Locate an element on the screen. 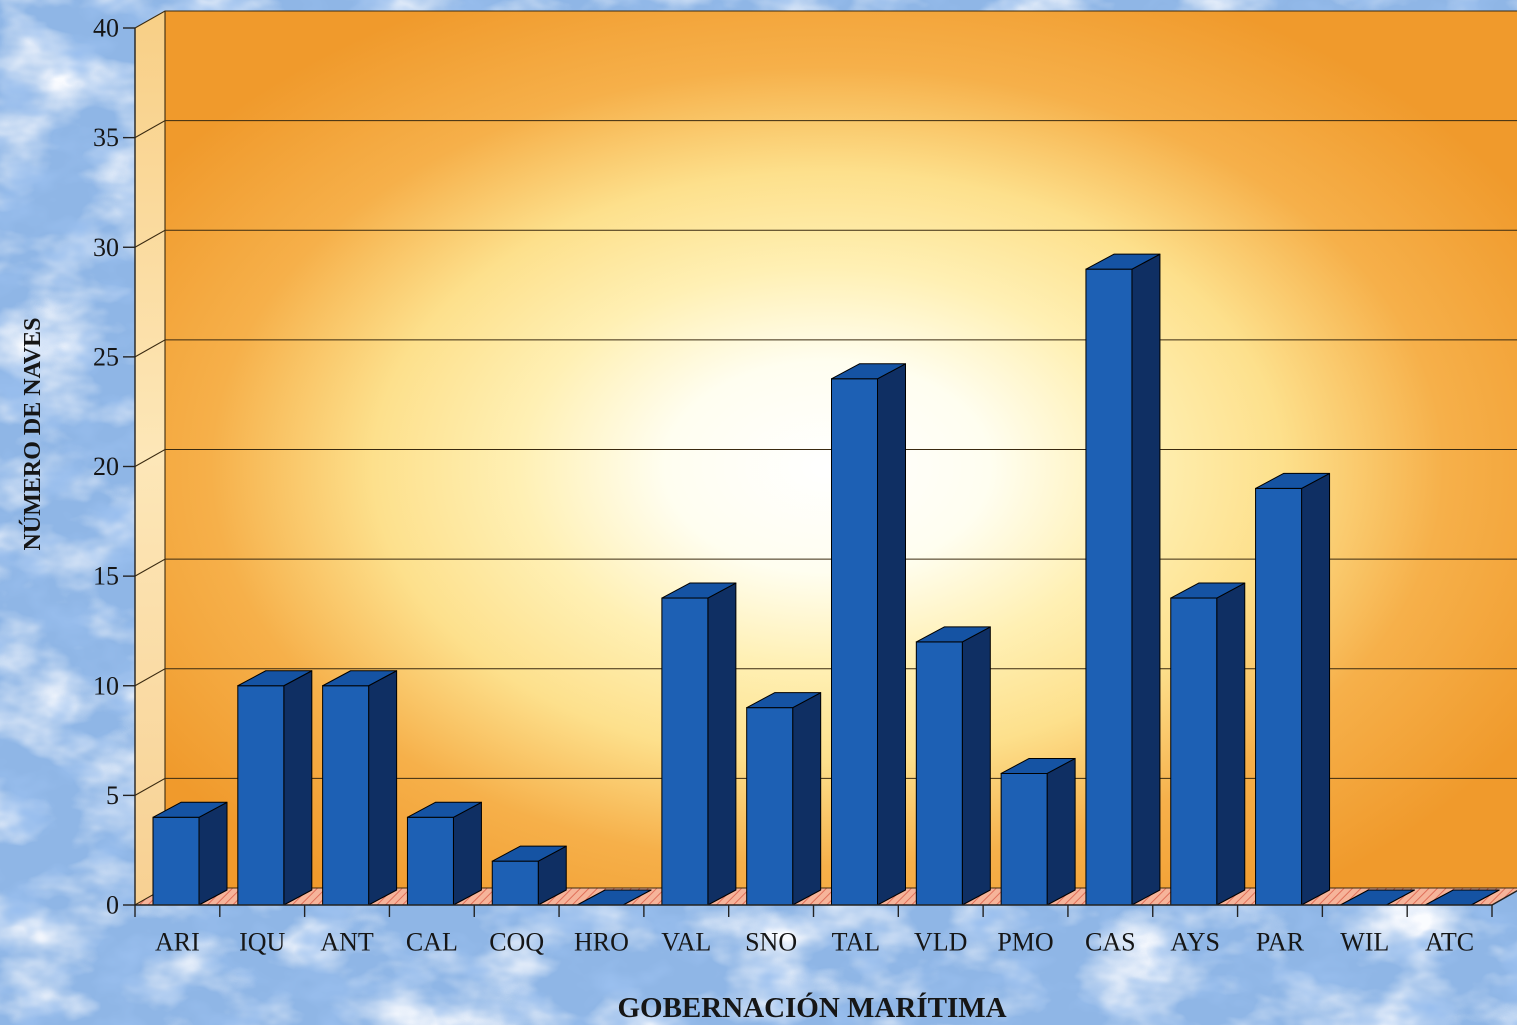 The height and width of the screenshot is (1025, 1517). y-tick-label: 35 is located at coordinates (106, 137).